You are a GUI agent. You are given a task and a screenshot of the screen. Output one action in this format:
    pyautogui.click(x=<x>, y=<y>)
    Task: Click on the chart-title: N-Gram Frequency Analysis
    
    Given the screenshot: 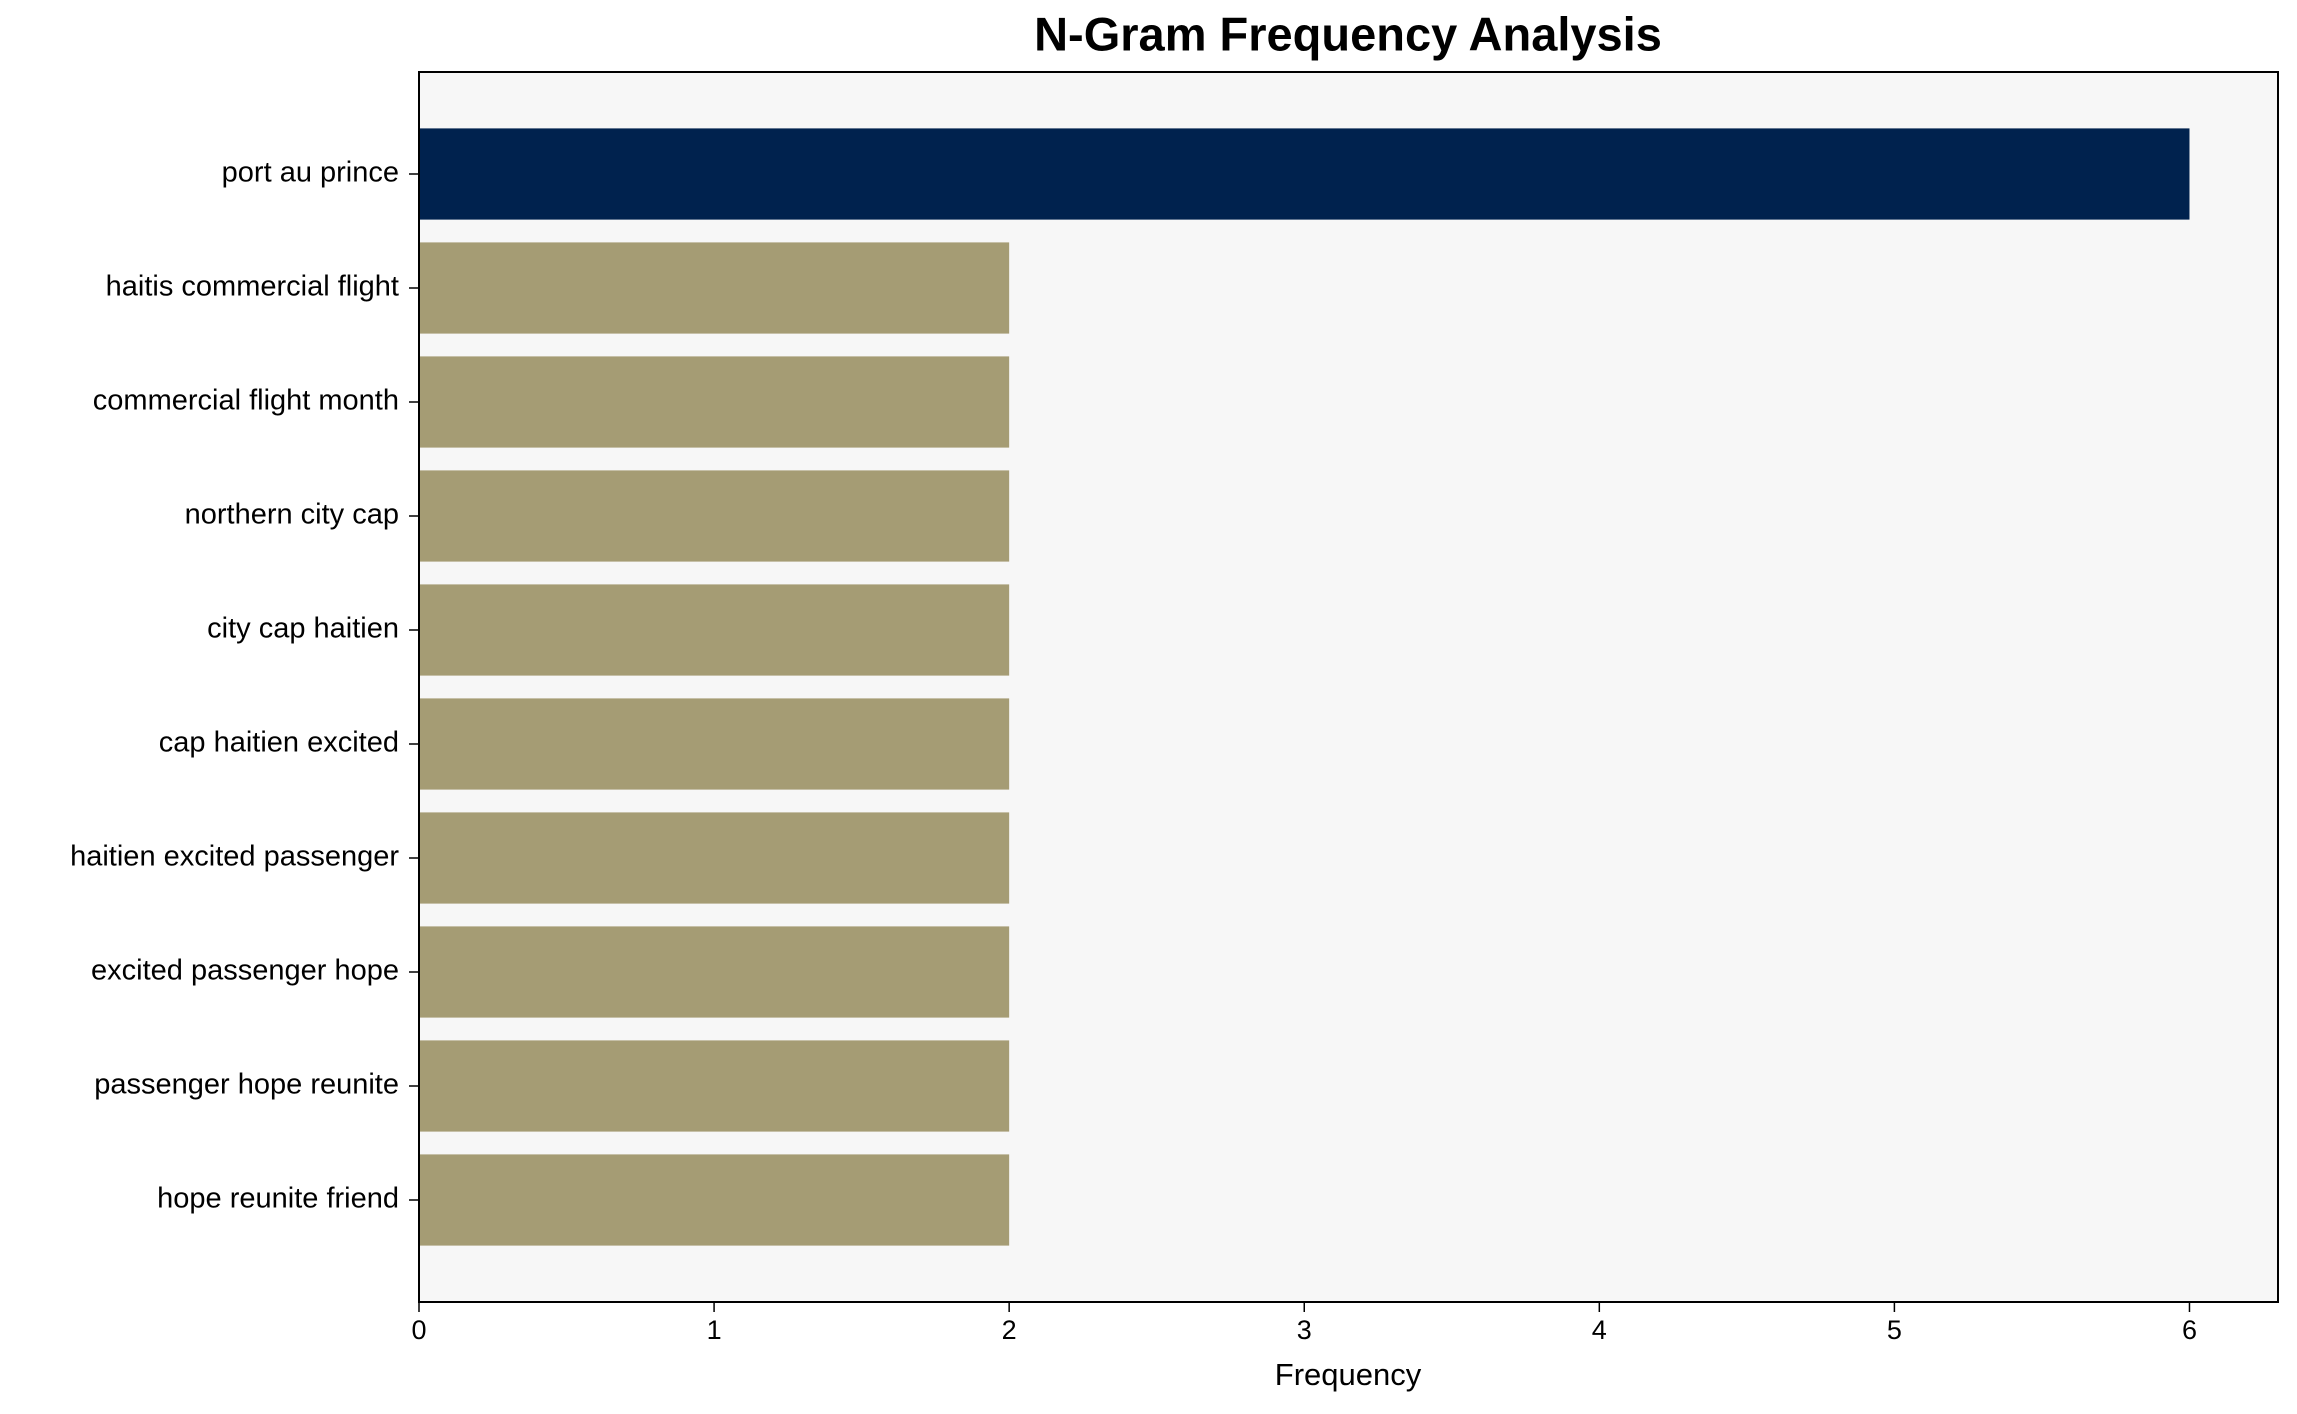 What is the action you would take?
    pyautogui.click(x=1348, y=33)
    